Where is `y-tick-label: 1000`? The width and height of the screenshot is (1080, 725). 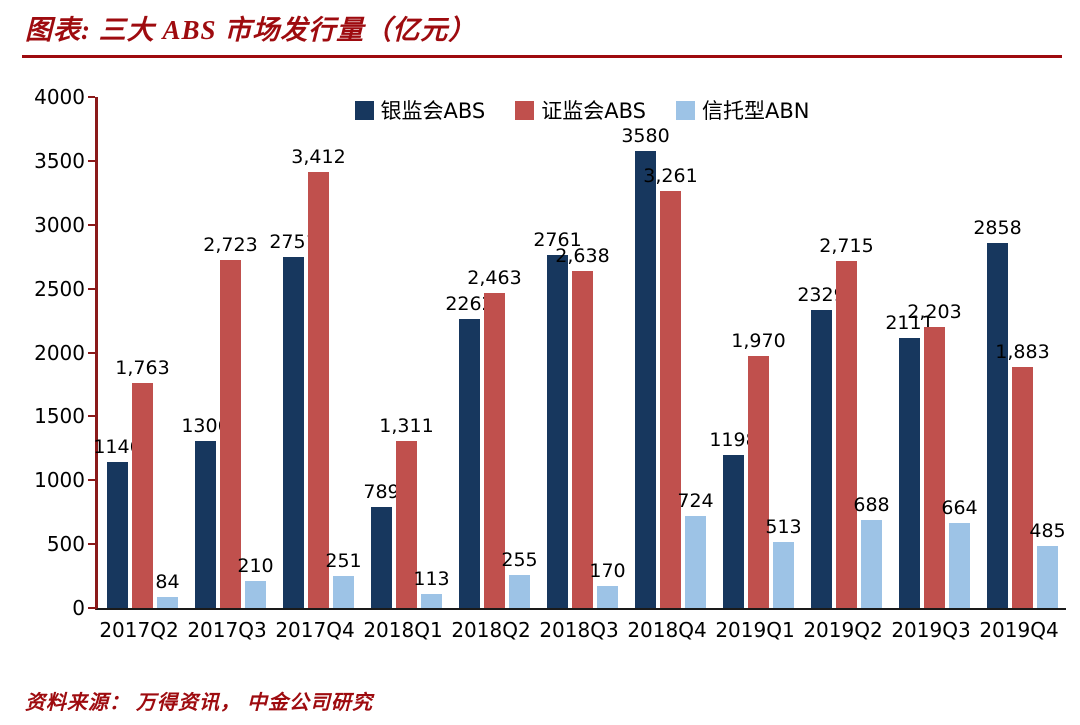 y-tick-label: 1000 is located at coordinates (59, 480).